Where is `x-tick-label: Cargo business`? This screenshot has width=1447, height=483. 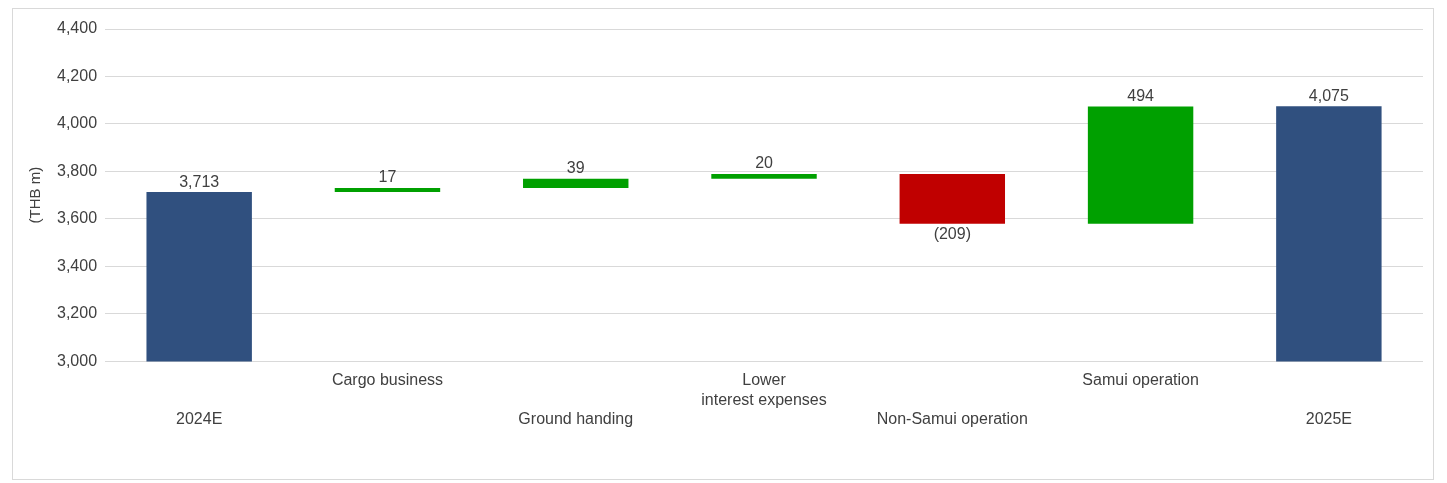
x-tick-label: Cargo business is located at coordinates (387, 380).